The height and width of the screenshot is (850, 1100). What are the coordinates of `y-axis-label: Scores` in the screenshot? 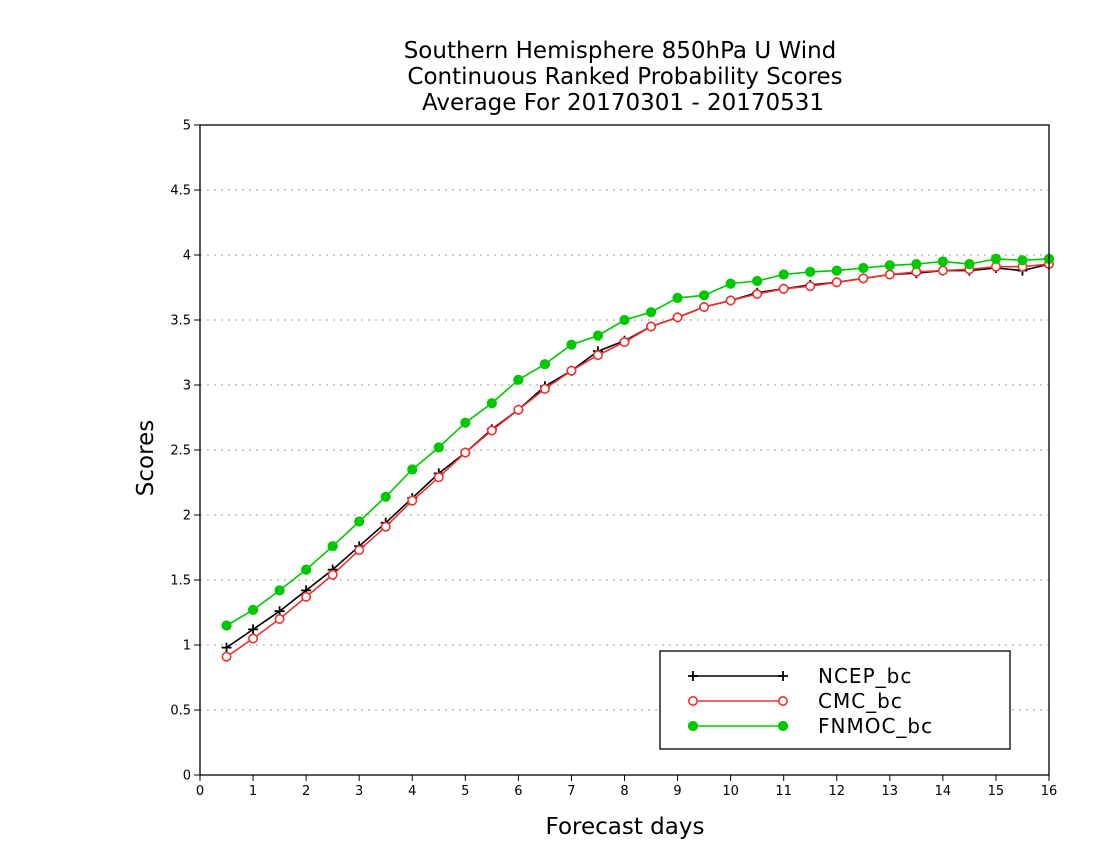 It's located at (146, 458).